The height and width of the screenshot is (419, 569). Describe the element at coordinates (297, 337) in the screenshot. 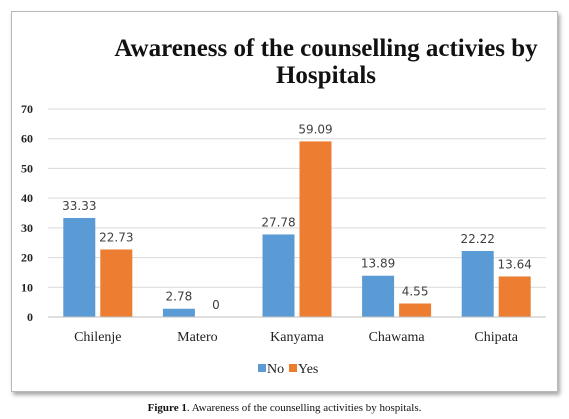

I see `x-tick-label: Kanyama` at that location.